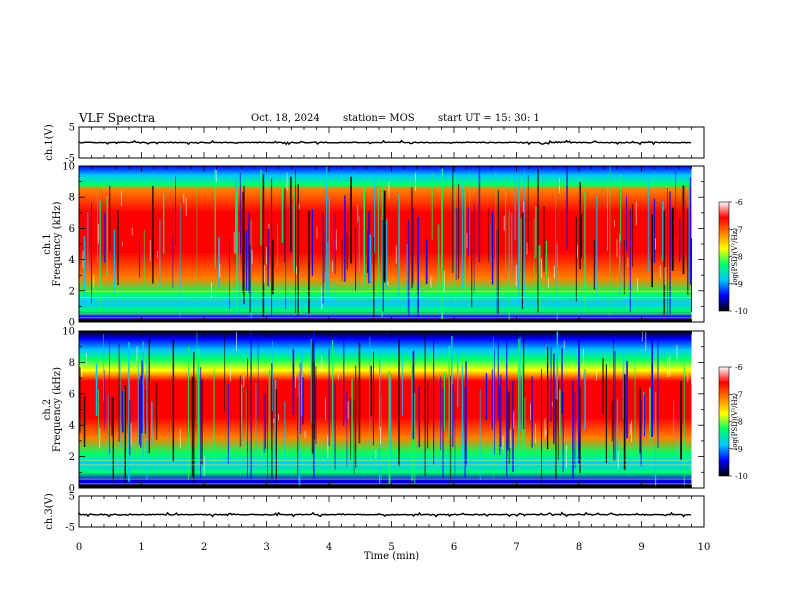 This screenshot has width=792, height=612. Describe the element at coordinates (724, 256) in the screenshot. I see `colorbar-ch1` at that location.